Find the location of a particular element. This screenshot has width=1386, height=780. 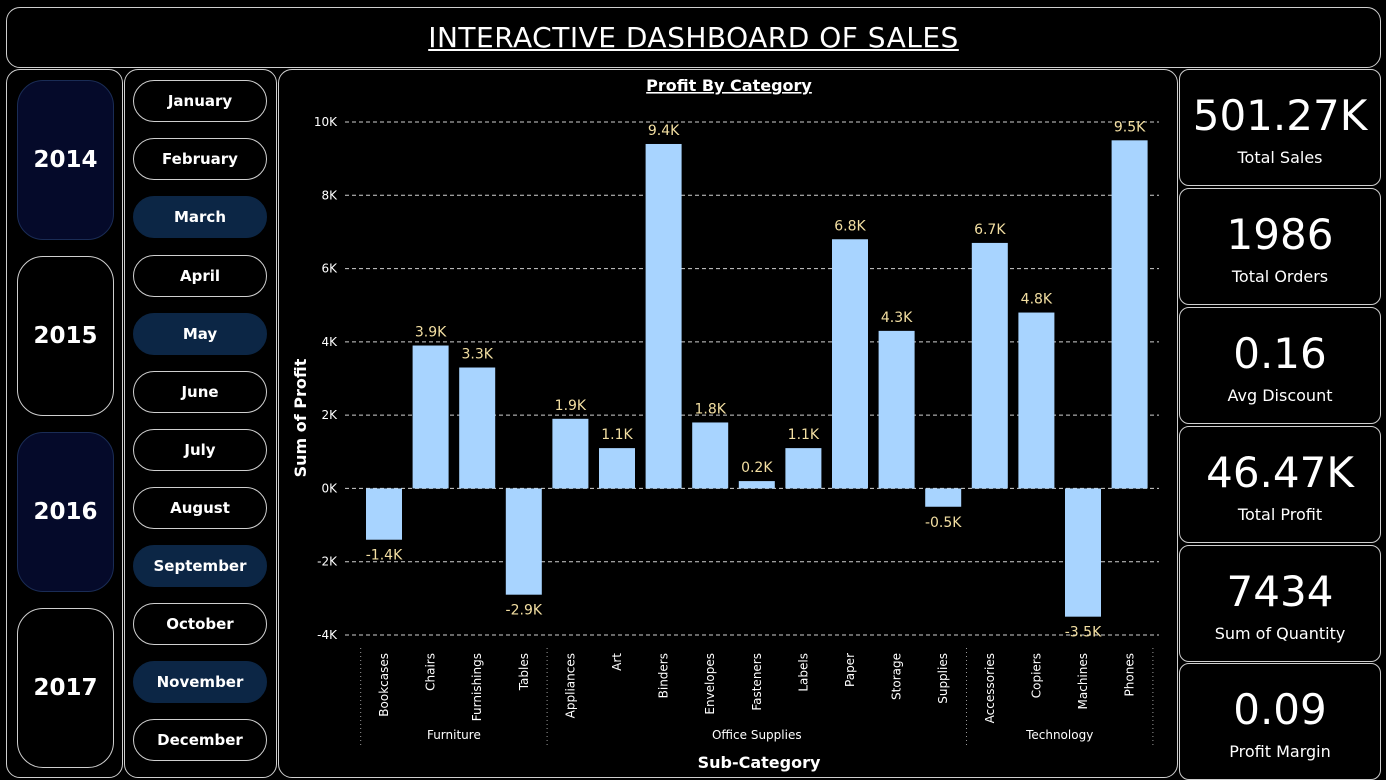

data-label-art: 1.1K is located at coordinates (617, 435).